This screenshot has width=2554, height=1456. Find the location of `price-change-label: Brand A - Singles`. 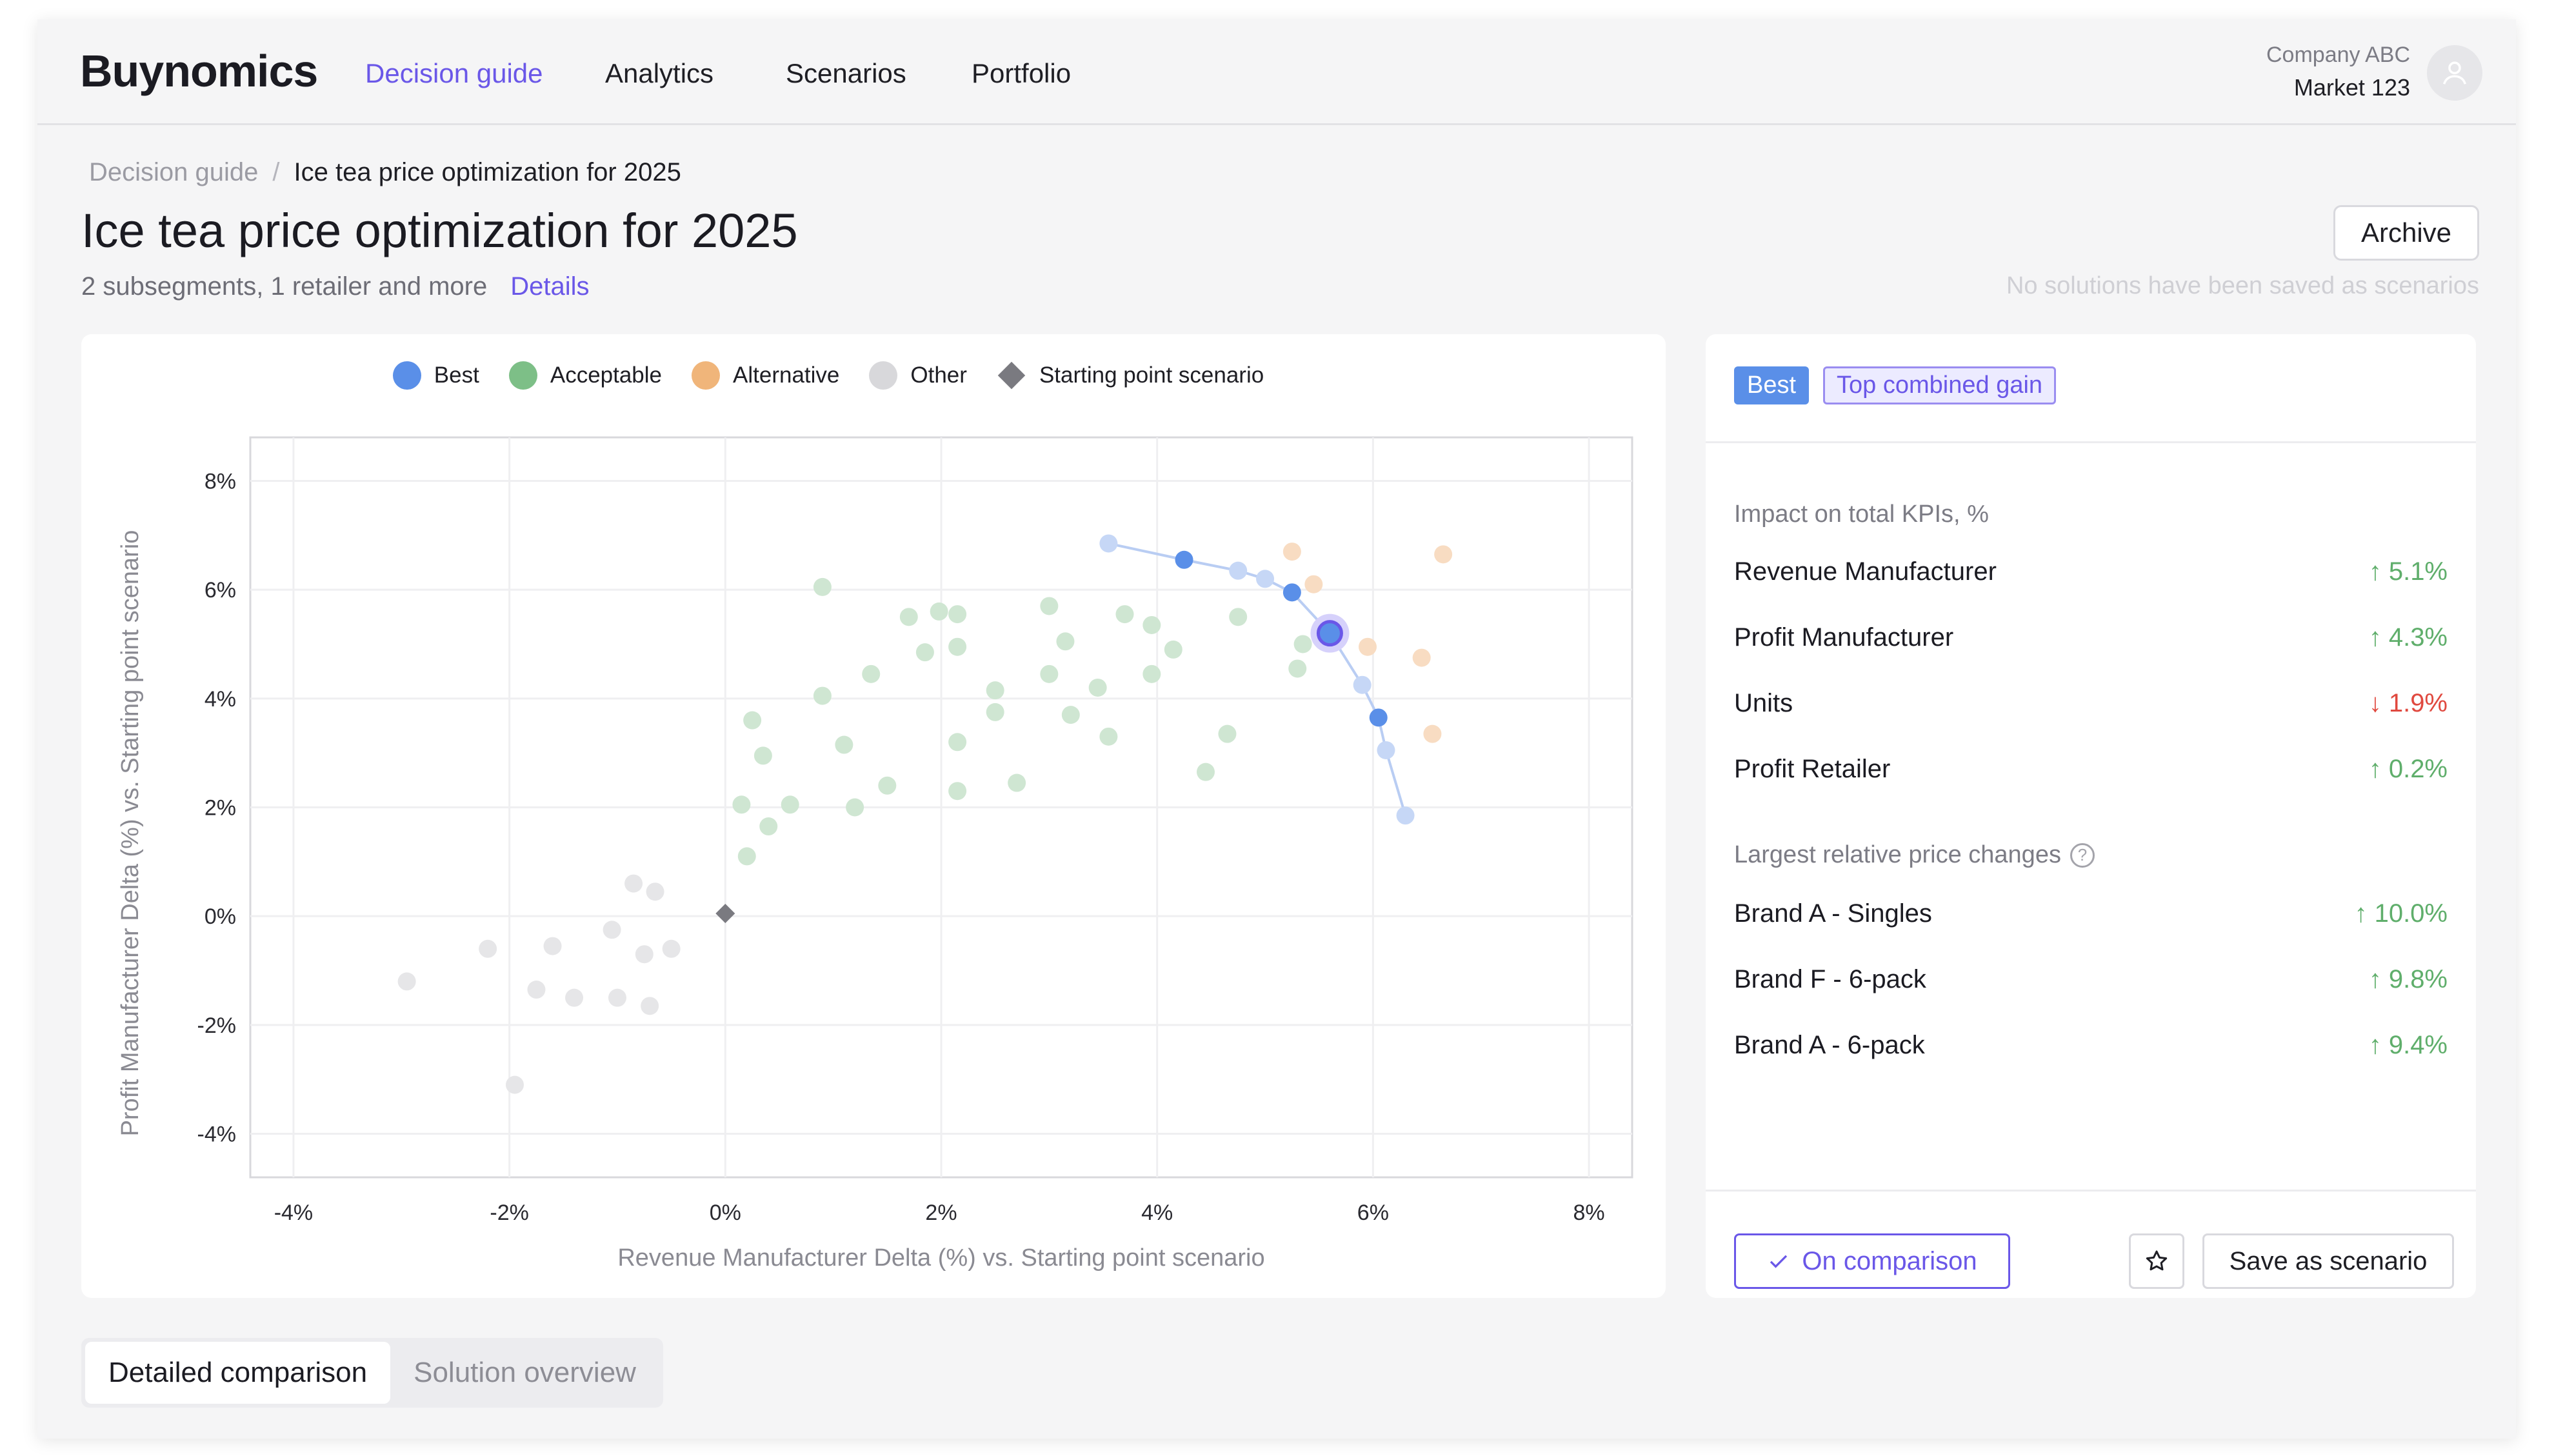

price-change-label: Brand A - Singles is located at coordinates (1833, 913).